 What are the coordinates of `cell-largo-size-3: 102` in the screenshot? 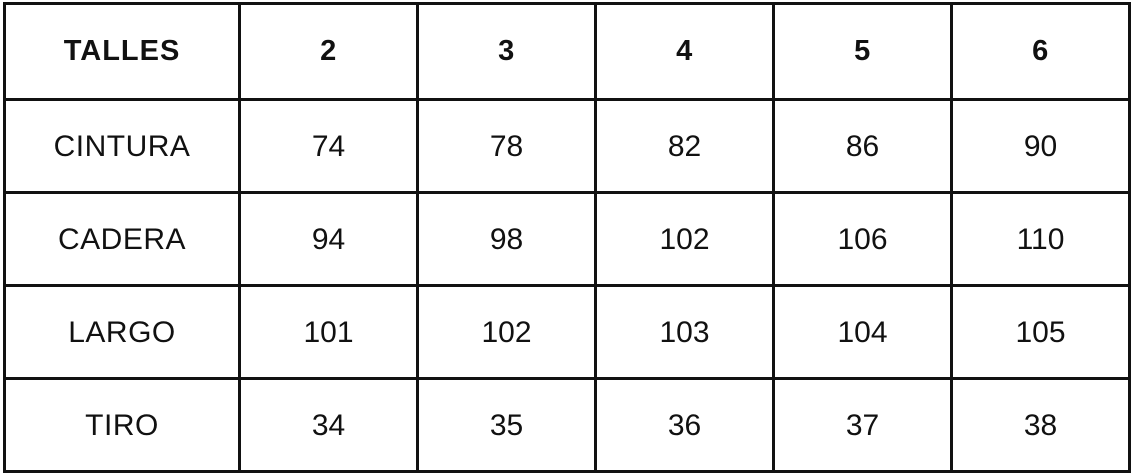 It's located at (506, 332).